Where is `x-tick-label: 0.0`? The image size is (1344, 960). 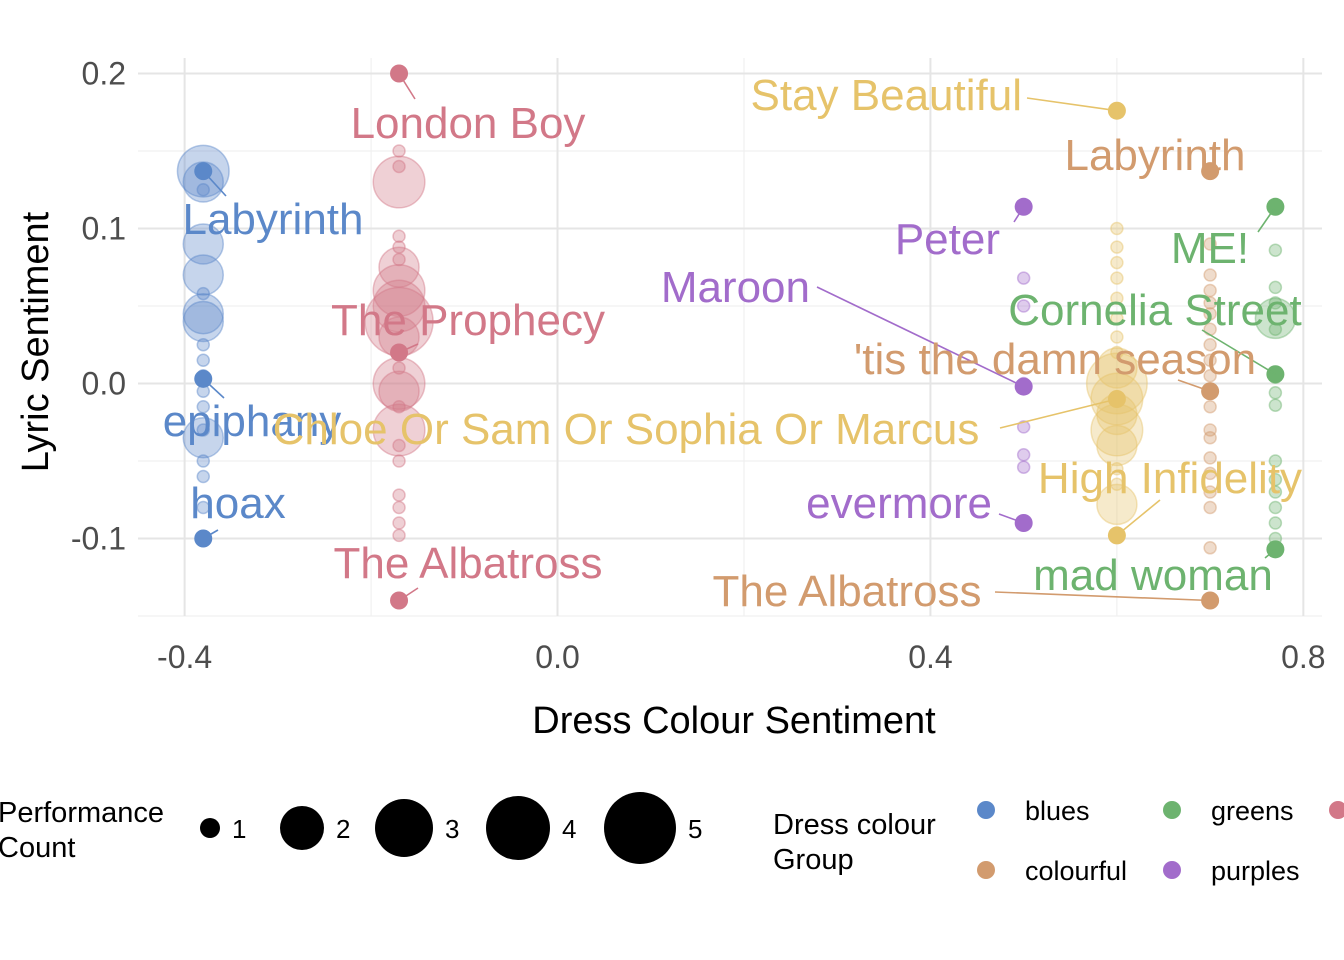
x-tick-label: 0.0 is located at coordinates (557, 657).